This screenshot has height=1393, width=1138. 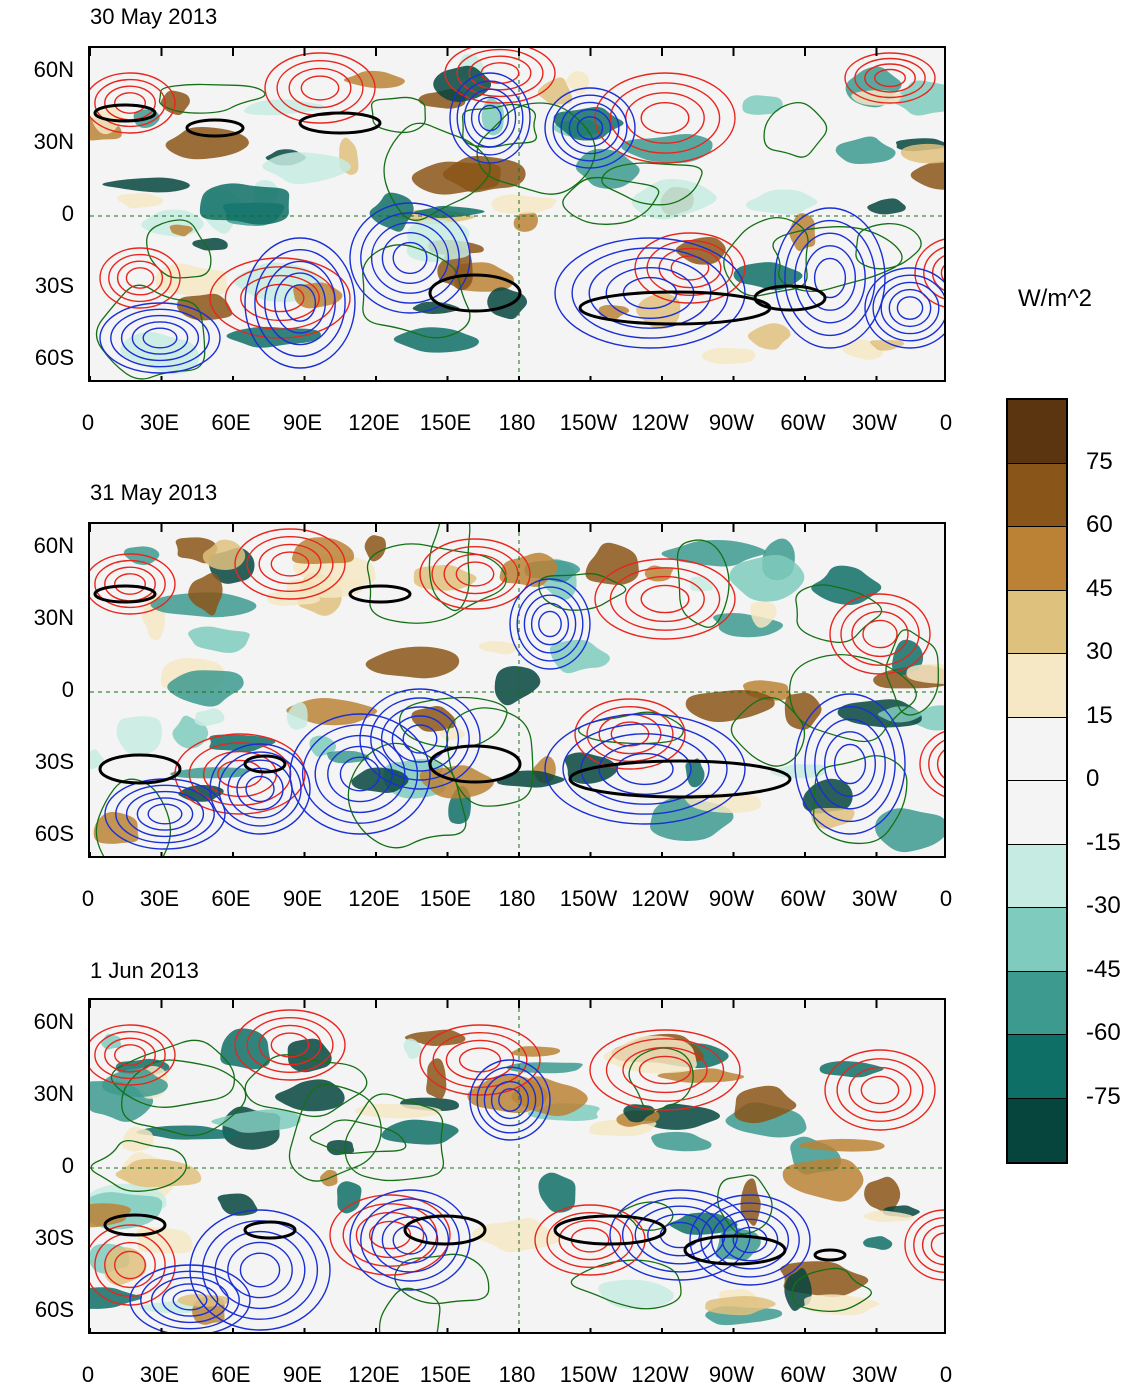 What do you see at coordinates (517, 422) in the screenshot?
I see `x-axis-label: 180` at bounding box center [517, 422].